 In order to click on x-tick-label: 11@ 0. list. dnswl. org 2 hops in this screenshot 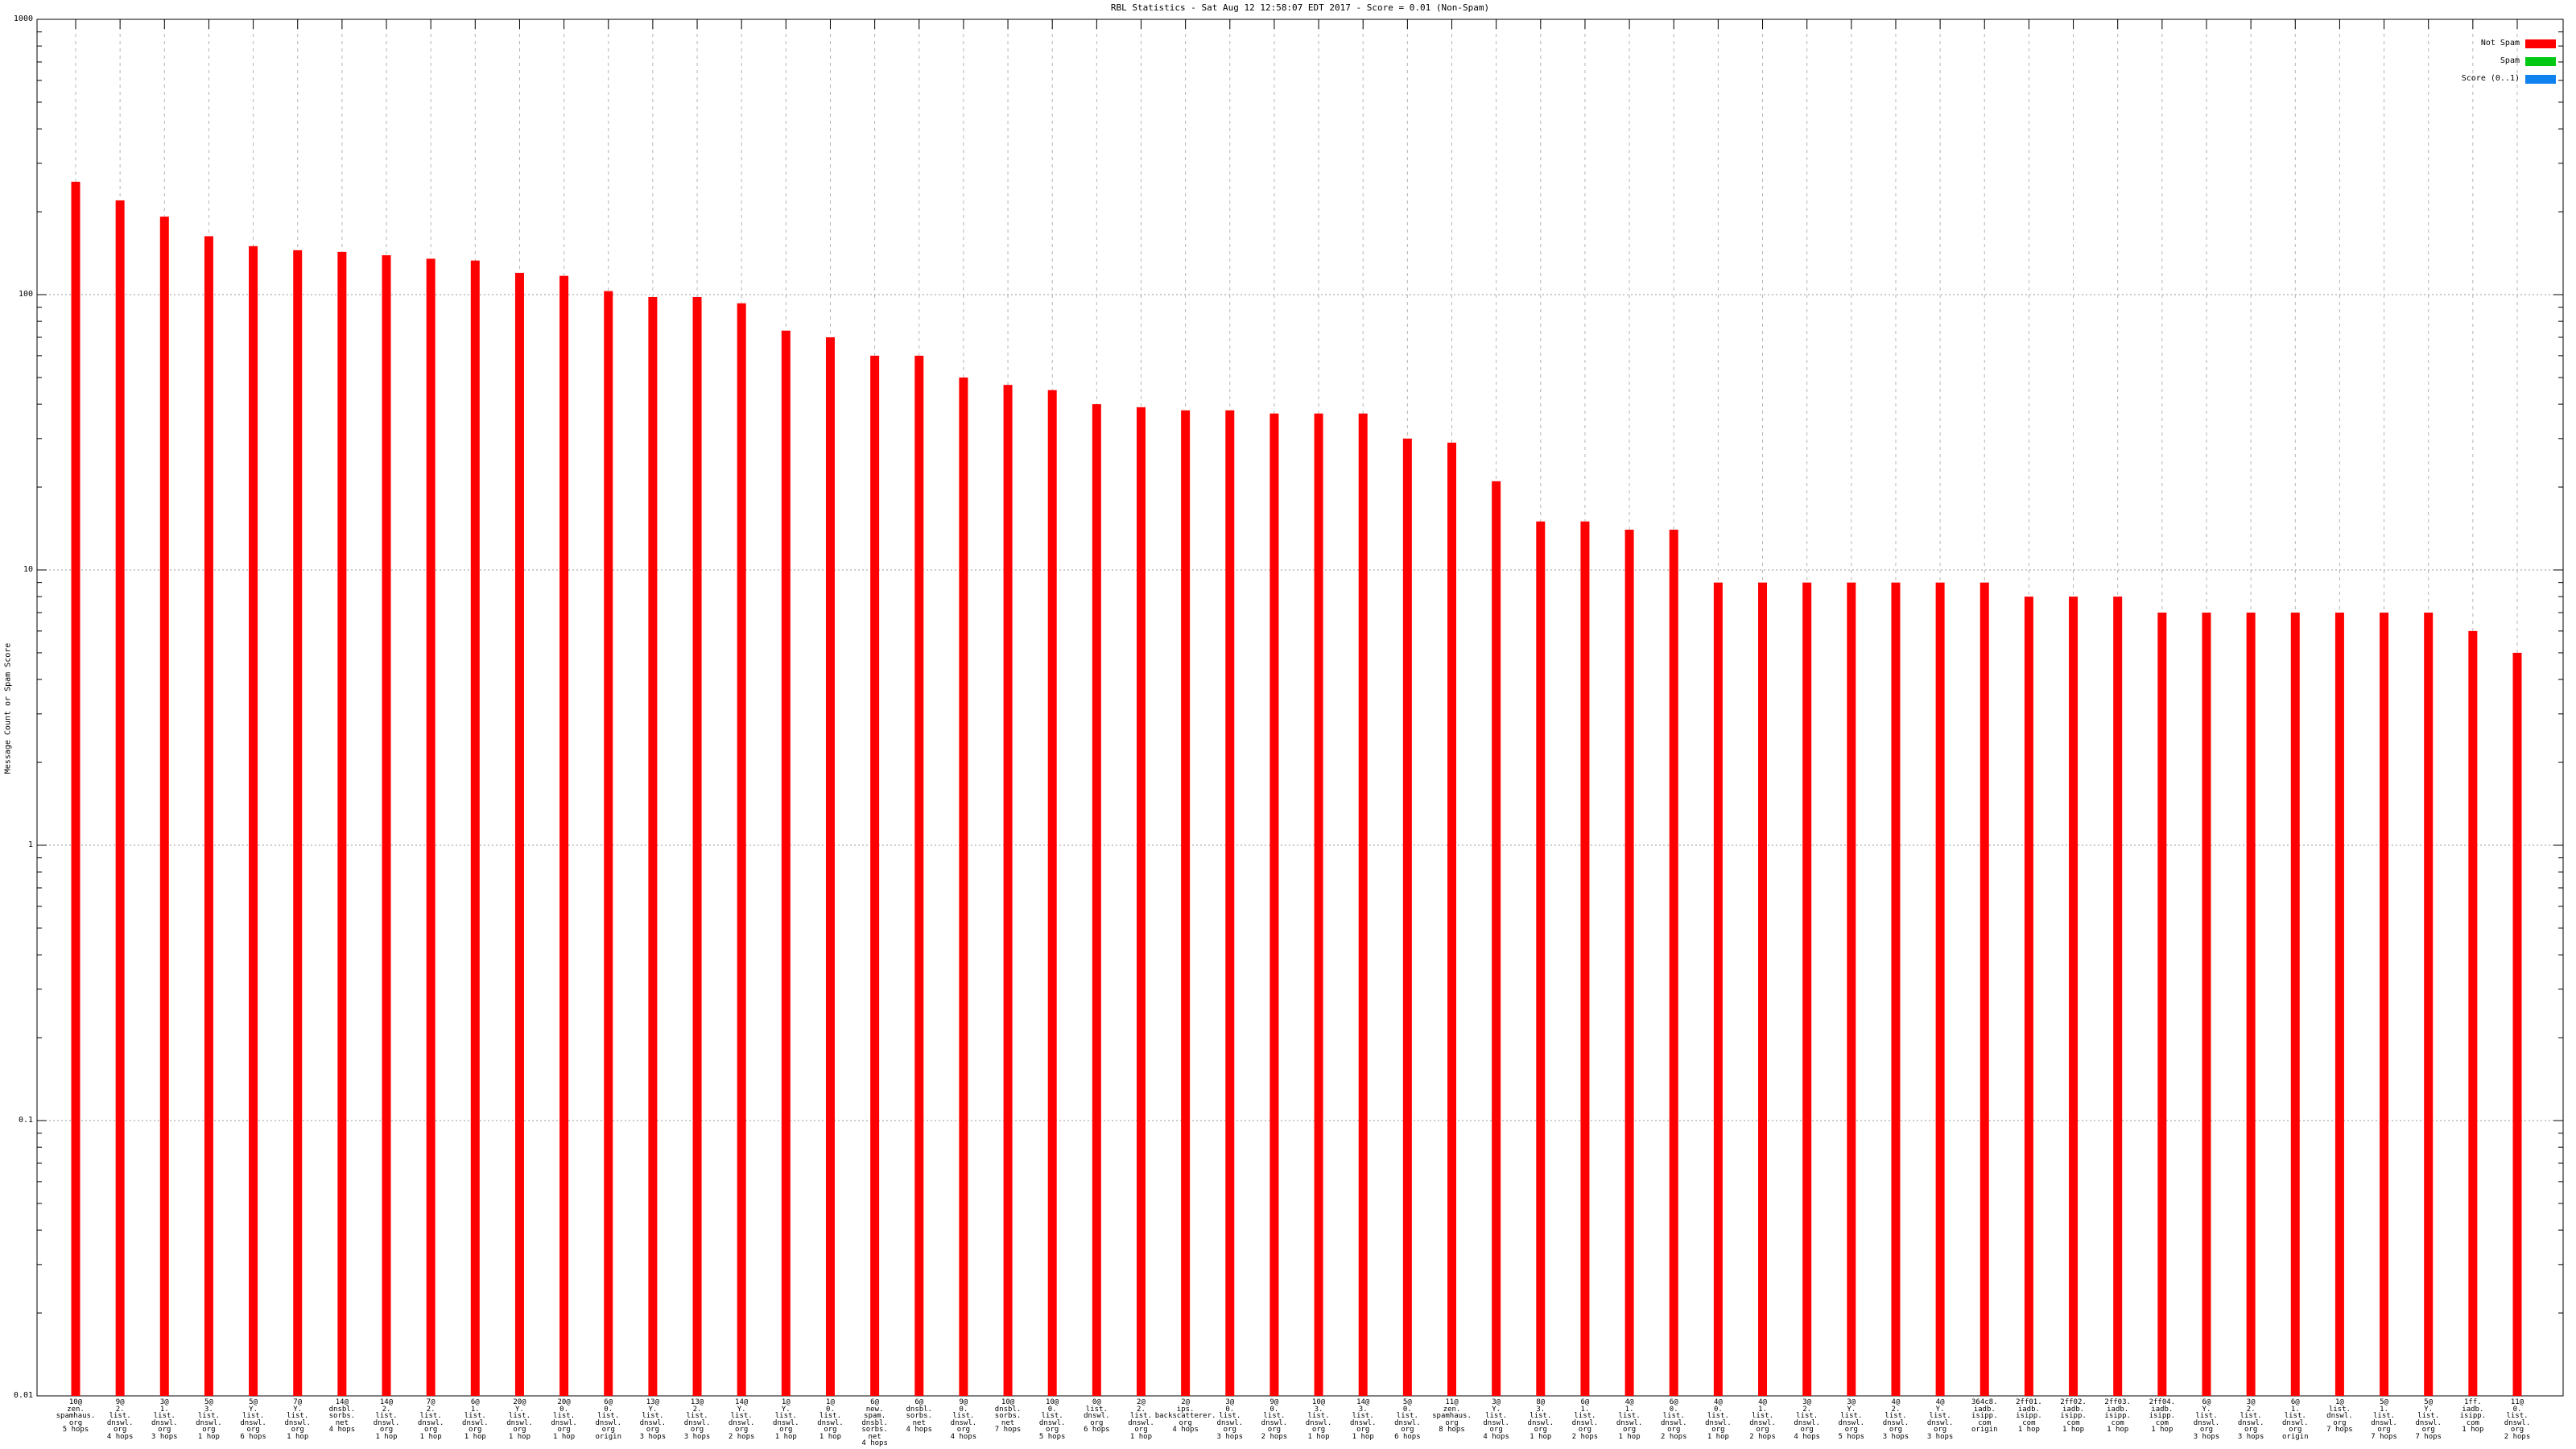, I will do `click(2517, 1419)`.